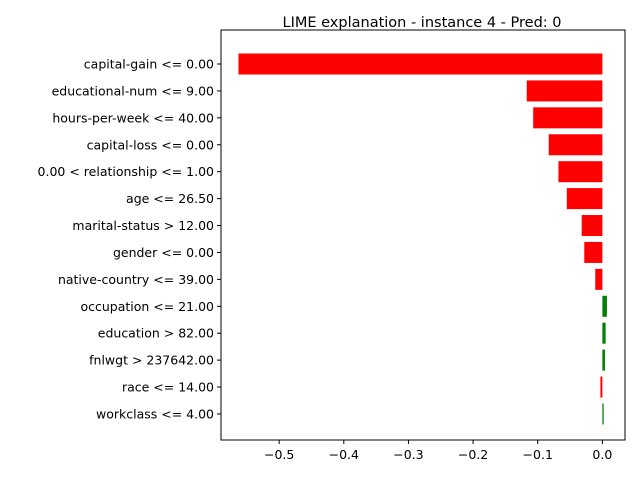 This screenshot has width=640, height=480. What do you see at coordinates (133, 117) in the screenshot?
I see `y-tick-label-2: hours-per-week <= 40.00` at bounding box center [133, 117].